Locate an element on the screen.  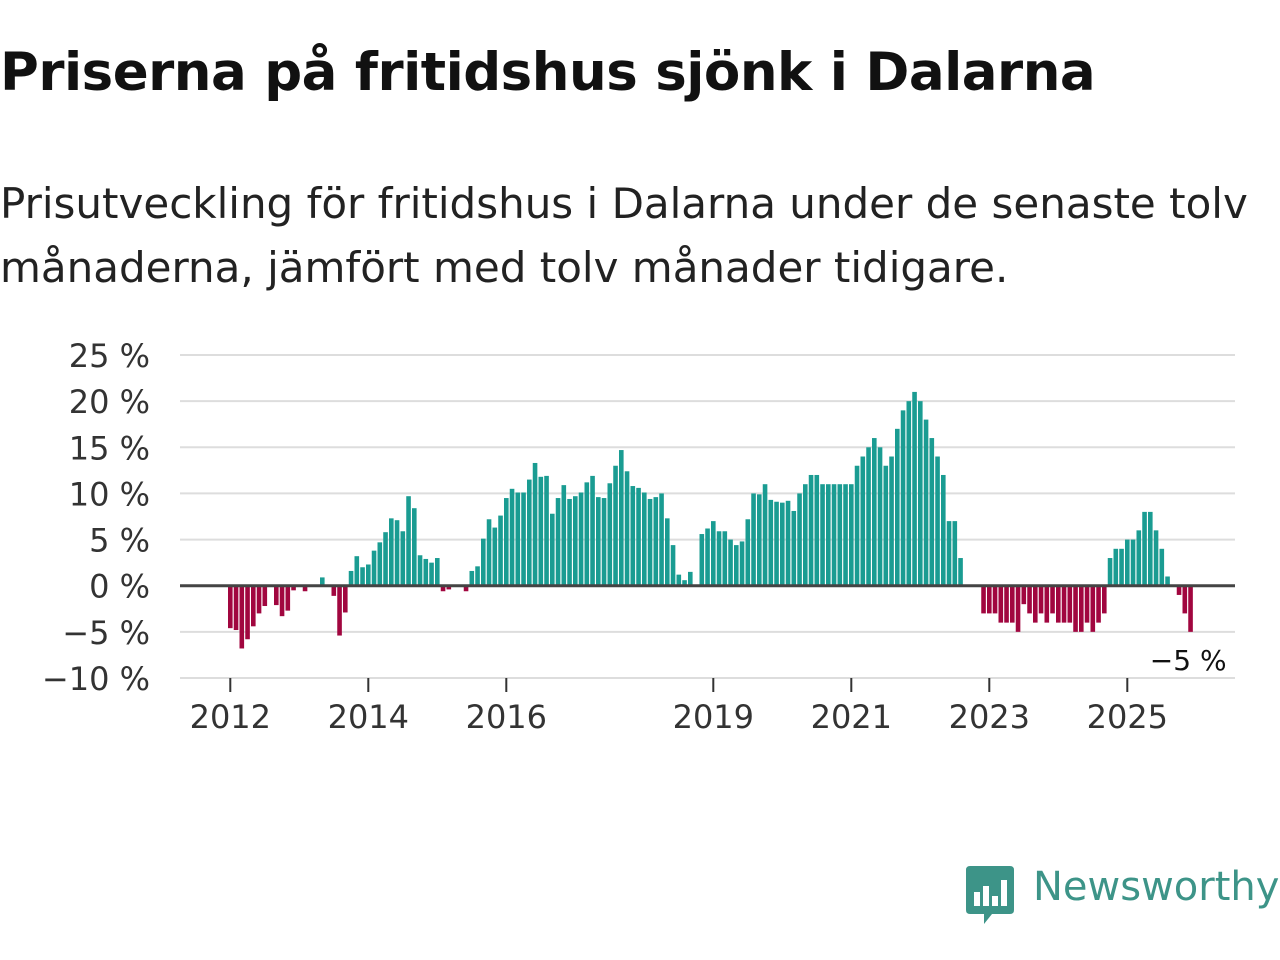
y-tick-label: −10 % is located at coordinates (96, 679).